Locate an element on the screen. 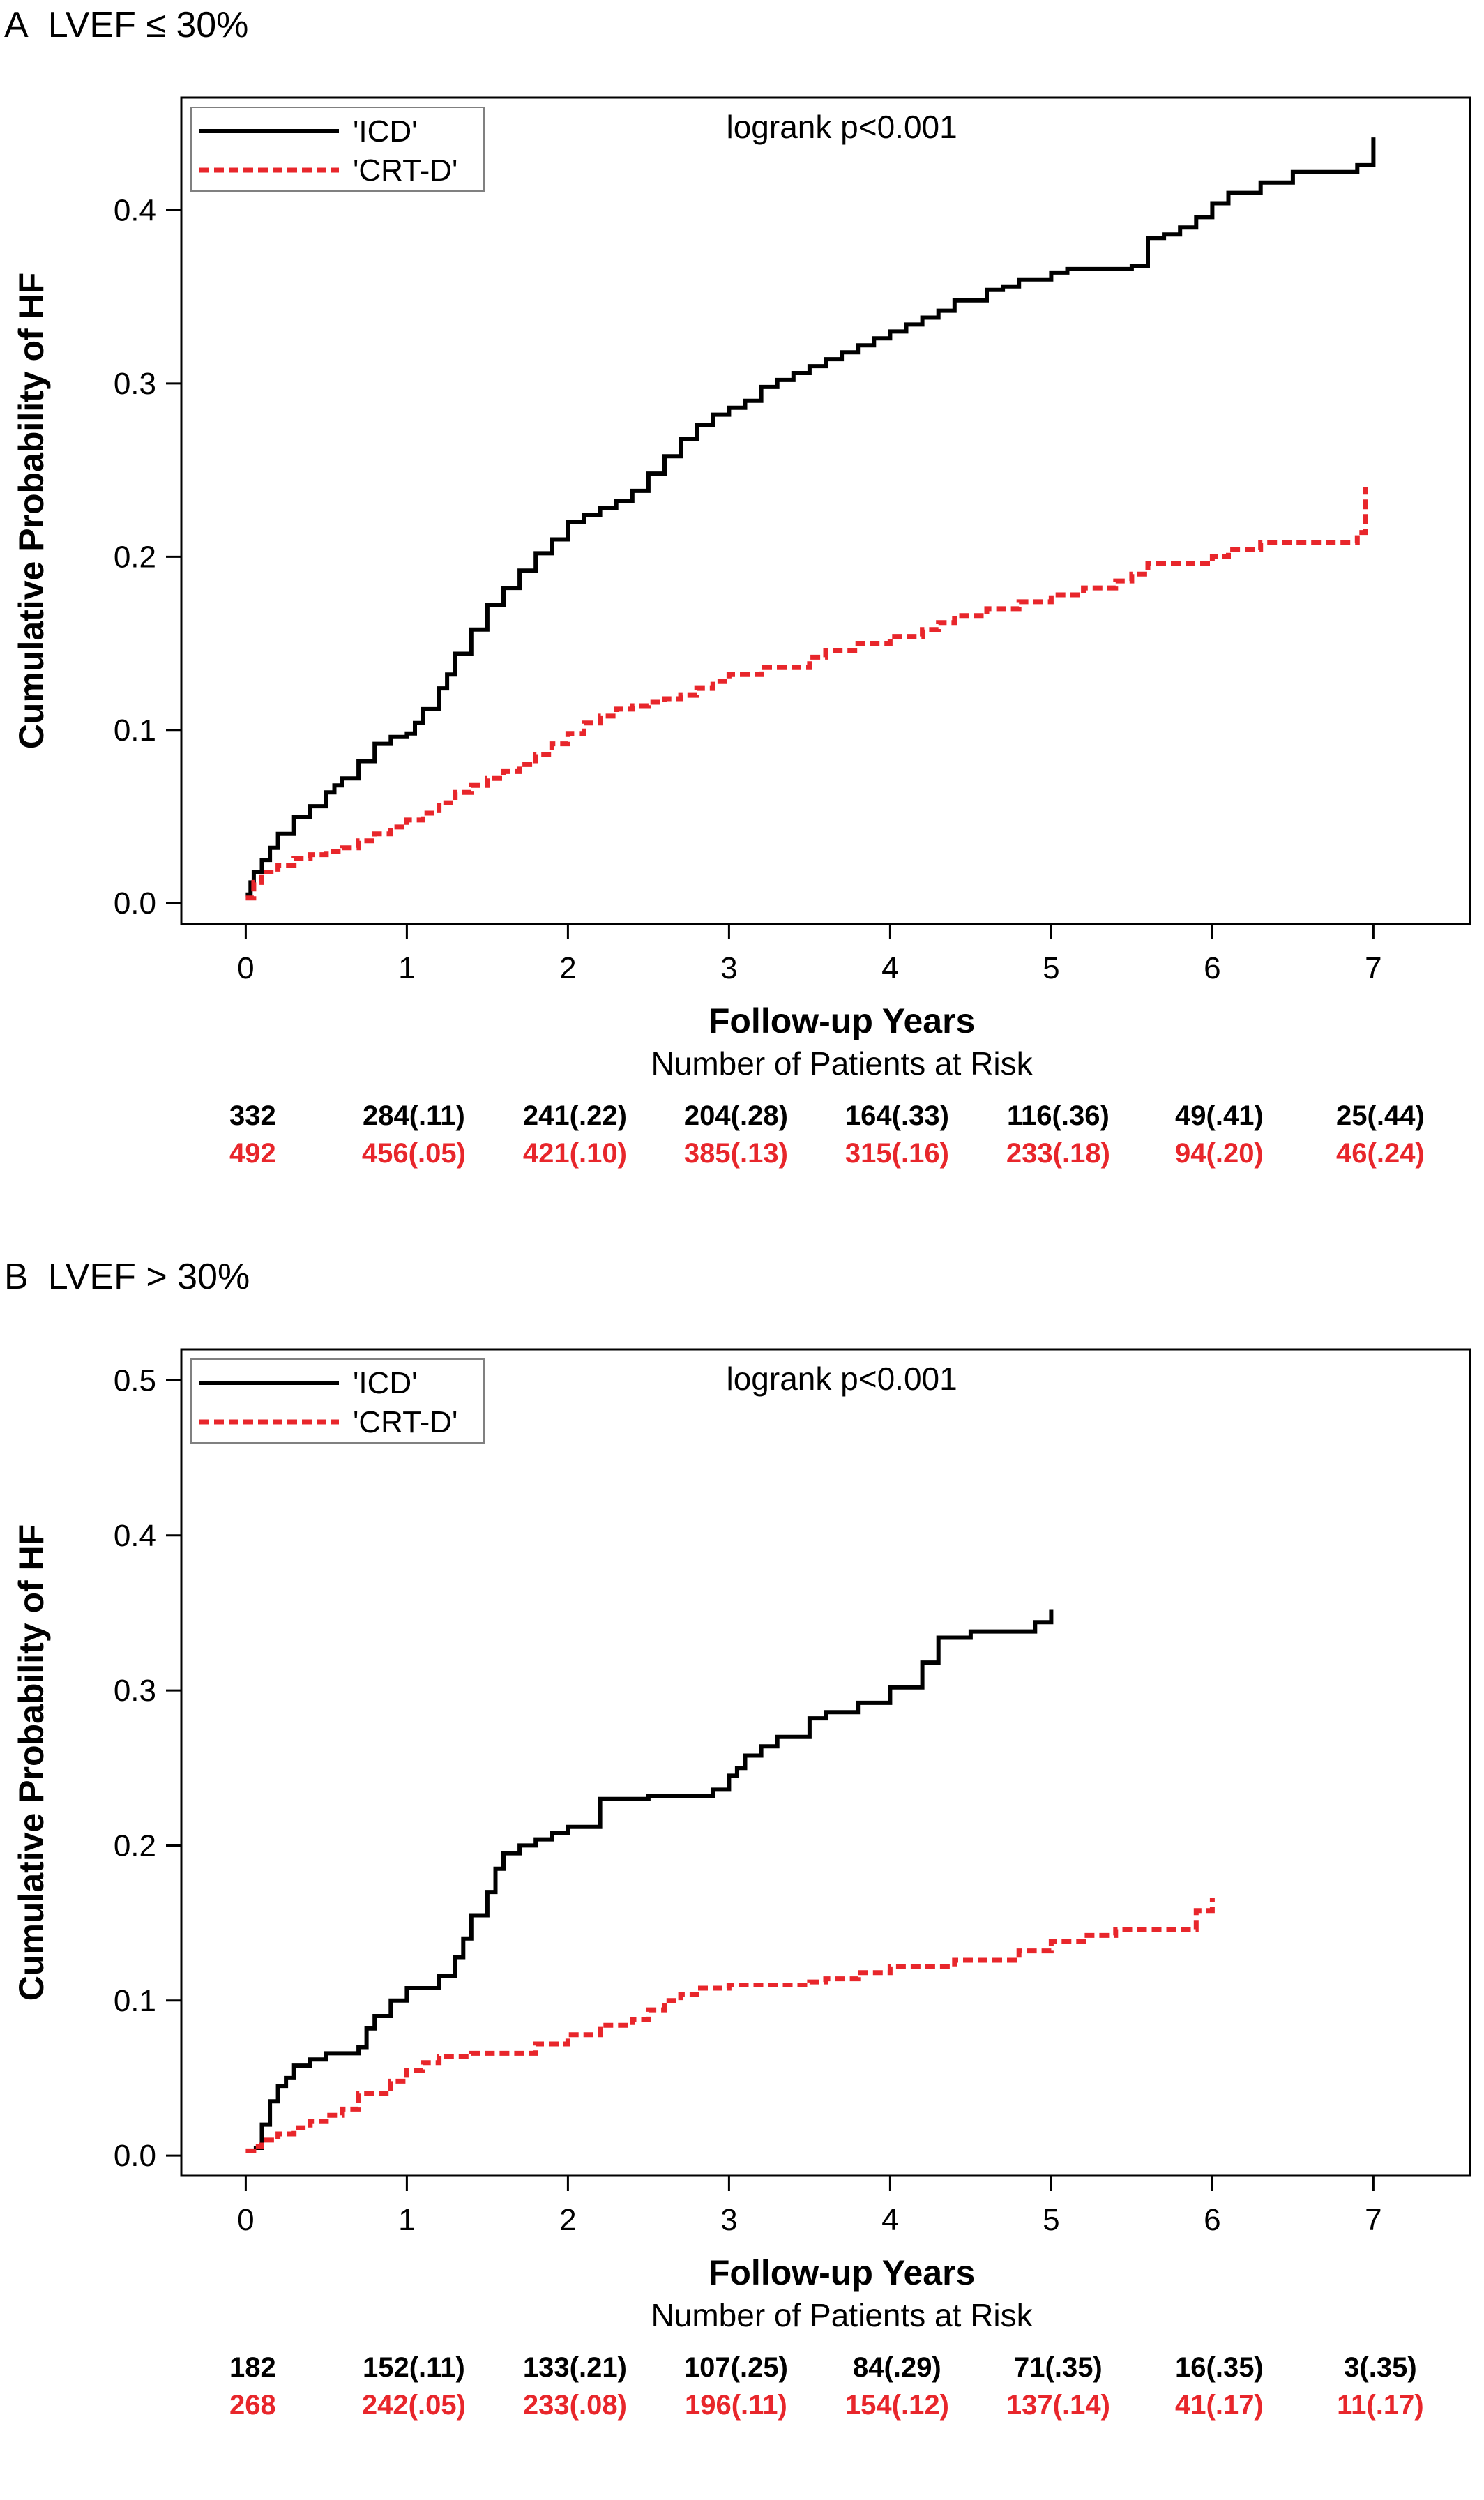  chart-b-risk-crtd-cell: 242(.05) is located at coordinates (414, 2405).